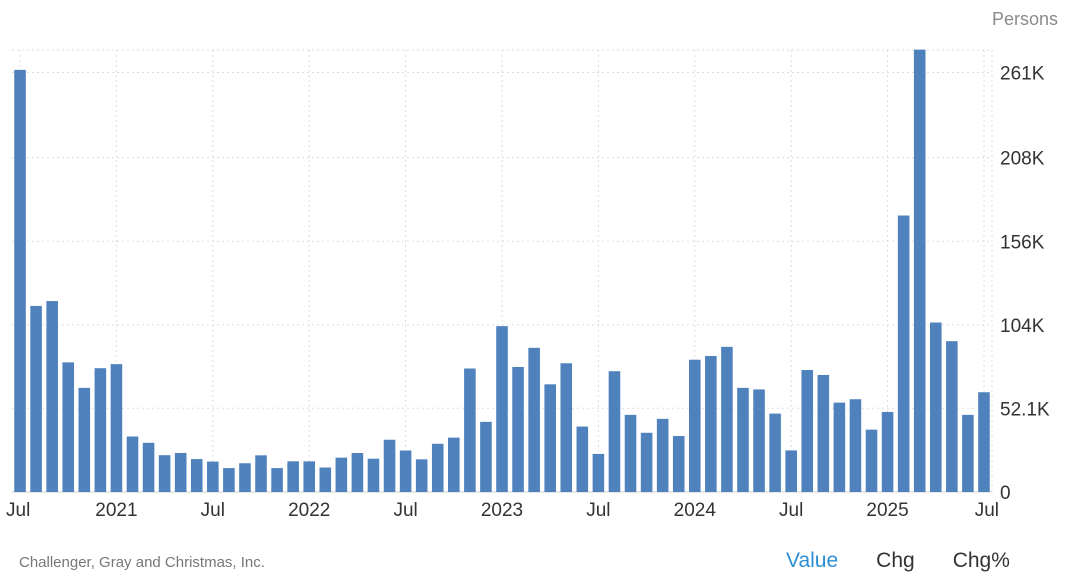 The image size is (1067, 581). Describe the element at coordinates (887, 510) in the screenshot. I see `x-tick-label: 2025` at that location.